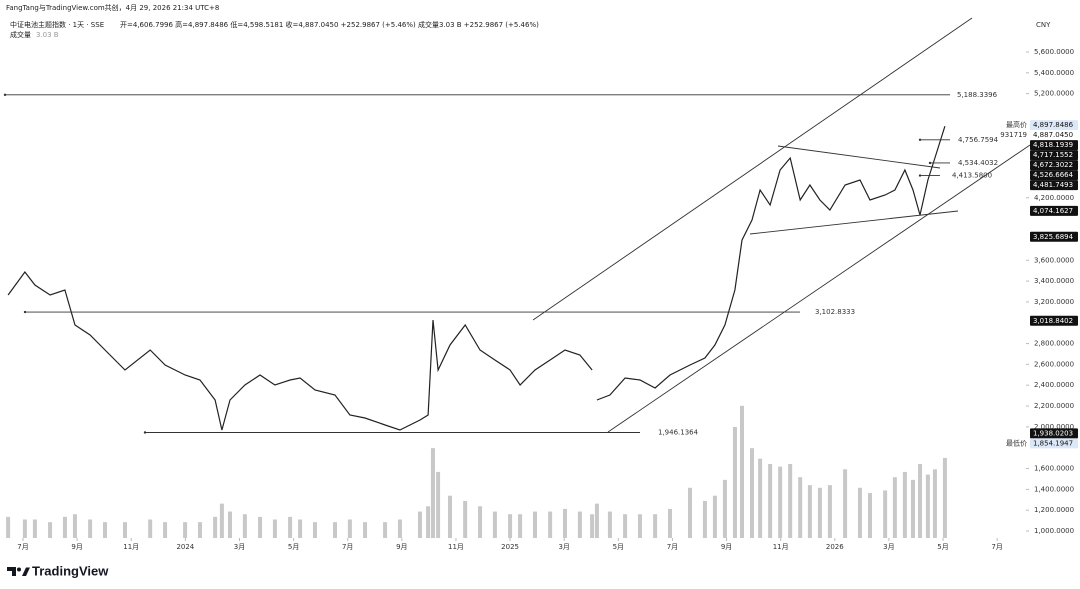  I want to click on y-tick-label: 2,800.0000, so click(1054, 344).